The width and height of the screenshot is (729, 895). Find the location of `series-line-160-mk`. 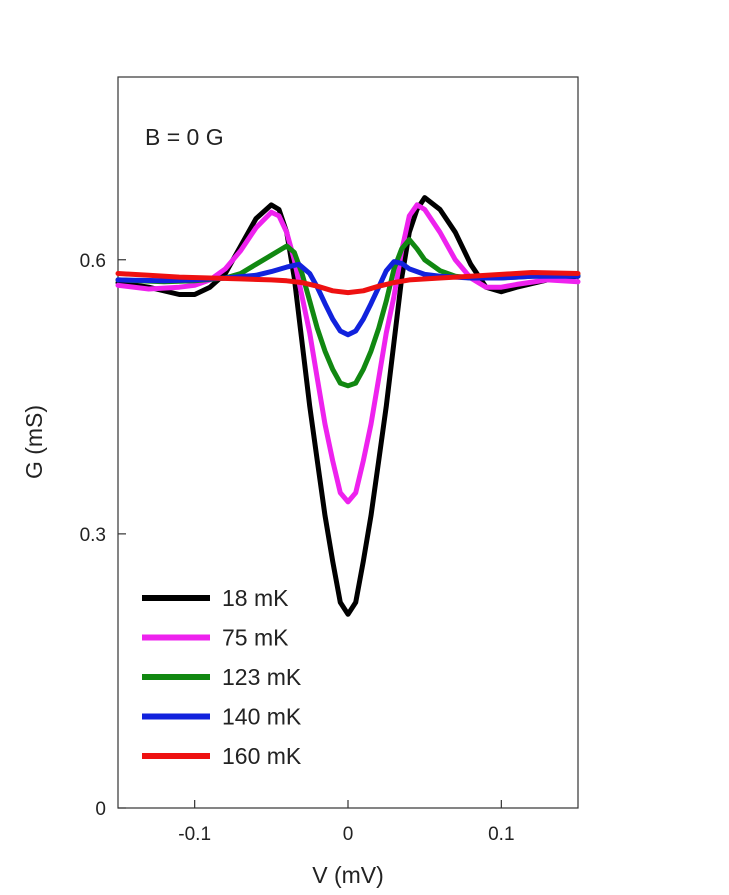

series-line-160-mk is located at coordinates (348, 283).